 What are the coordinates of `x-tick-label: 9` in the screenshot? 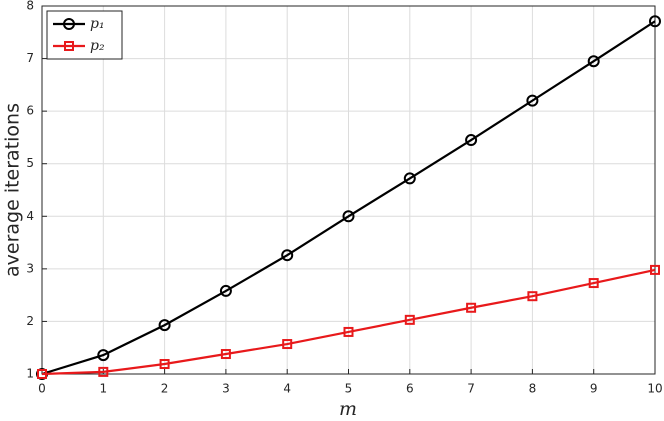 It's located at (594, 389).